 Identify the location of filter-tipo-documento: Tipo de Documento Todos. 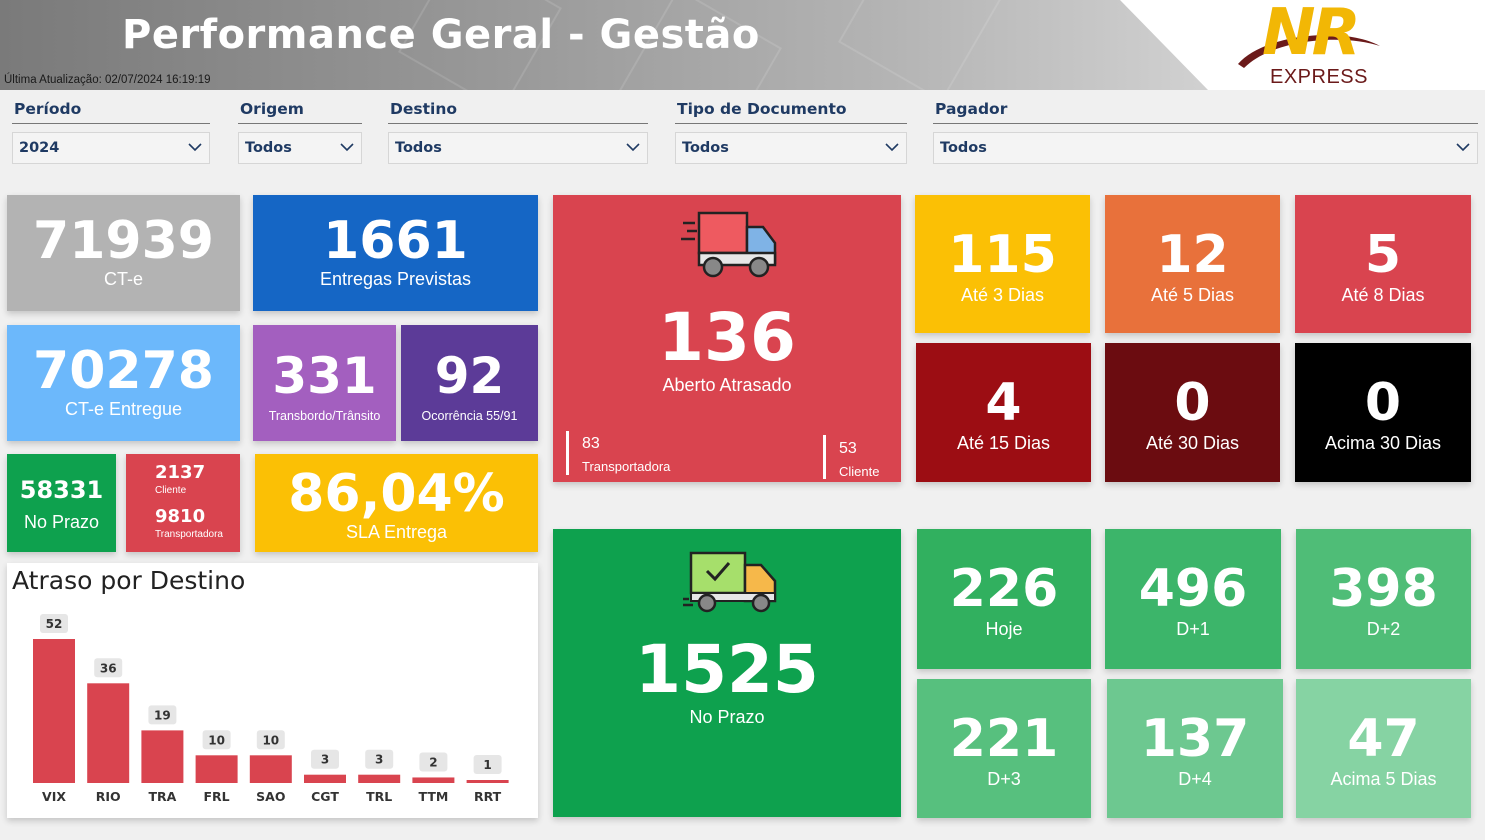
(791, 132).